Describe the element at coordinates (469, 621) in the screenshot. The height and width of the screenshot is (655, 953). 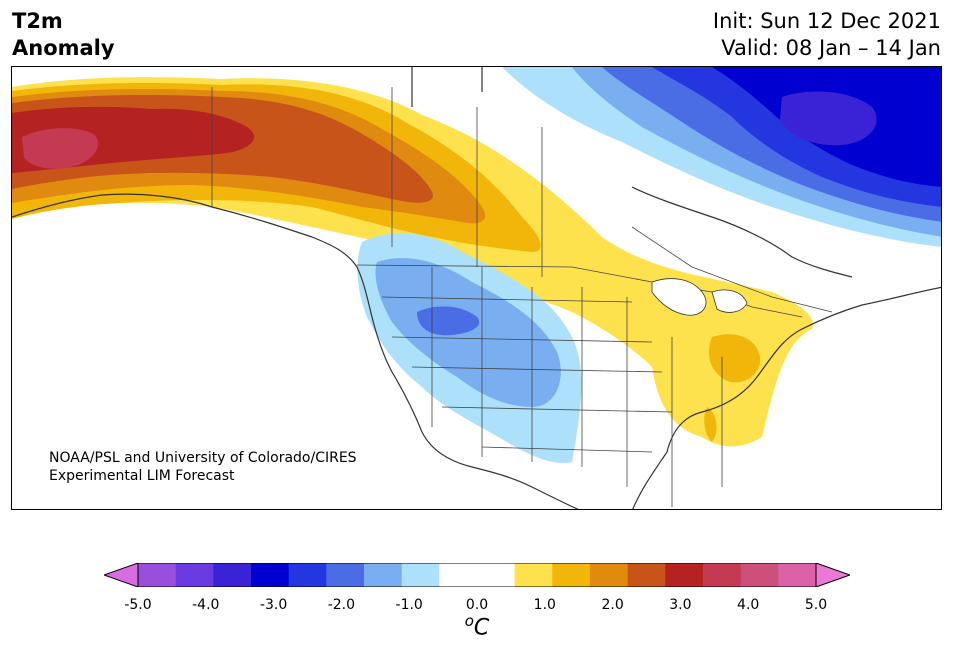
I see `units-degree-mark: o` at that location.